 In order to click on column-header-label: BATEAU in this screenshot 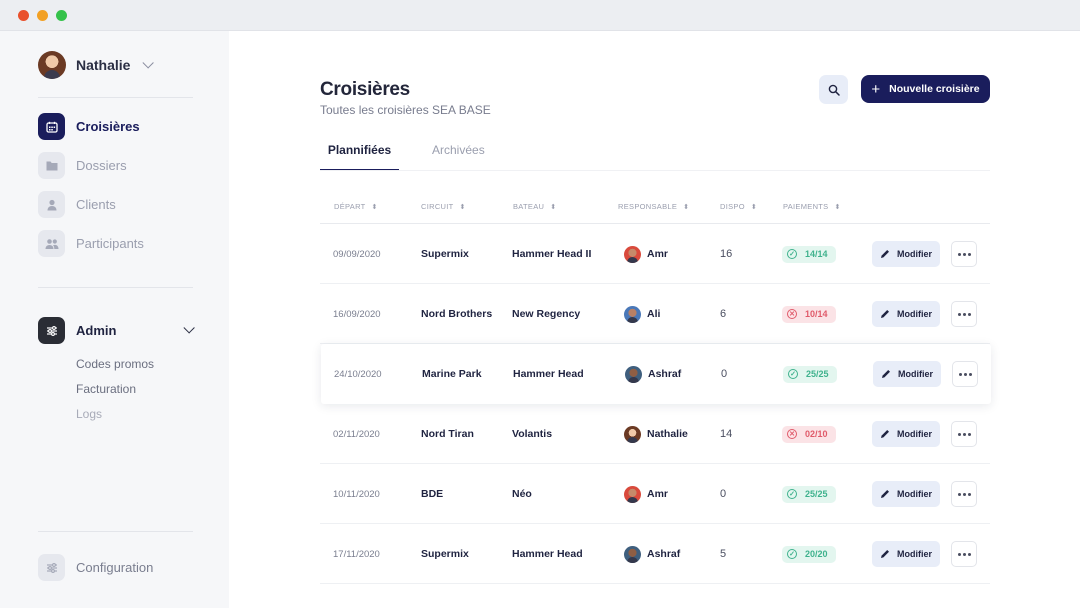, I will do `click(529, 206)`.